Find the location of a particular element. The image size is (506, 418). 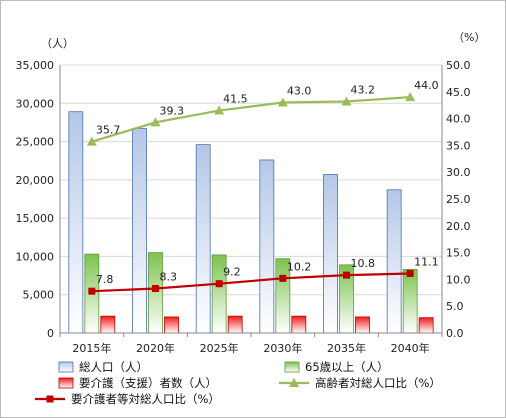

left-tick-label: 35,000 is located at coordinates (35, 65).